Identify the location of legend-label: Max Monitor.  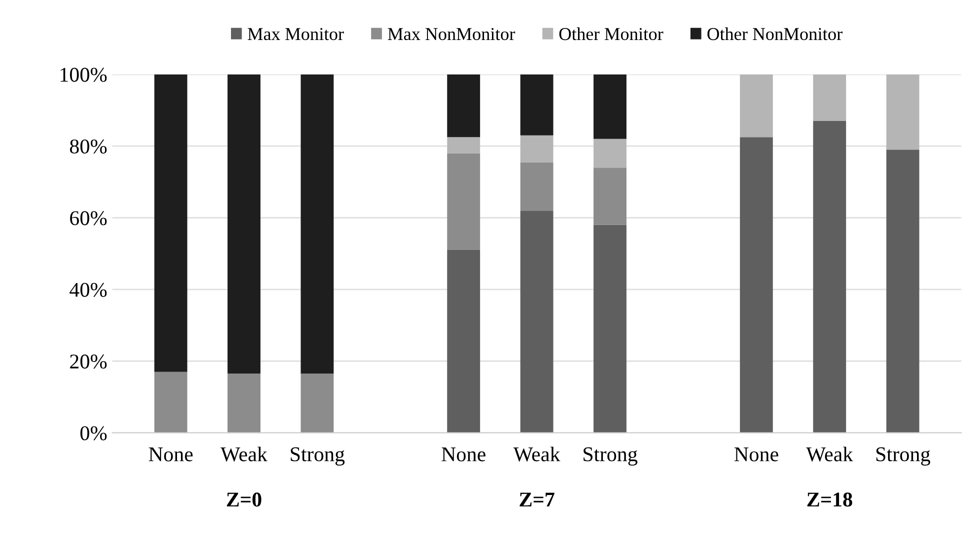
(296, 34).